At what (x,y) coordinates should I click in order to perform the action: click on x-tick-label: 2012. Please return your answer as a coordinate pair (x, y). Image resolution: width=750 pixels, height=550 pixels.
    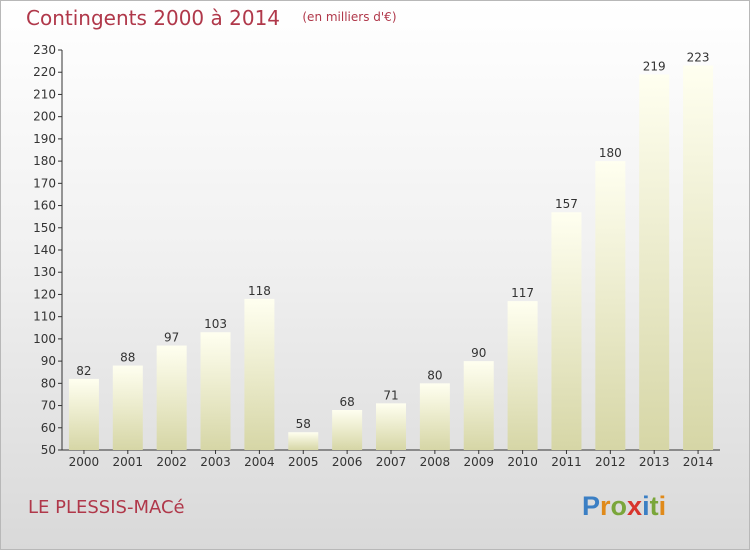
    Looking at the image, I should click on (610, 462).